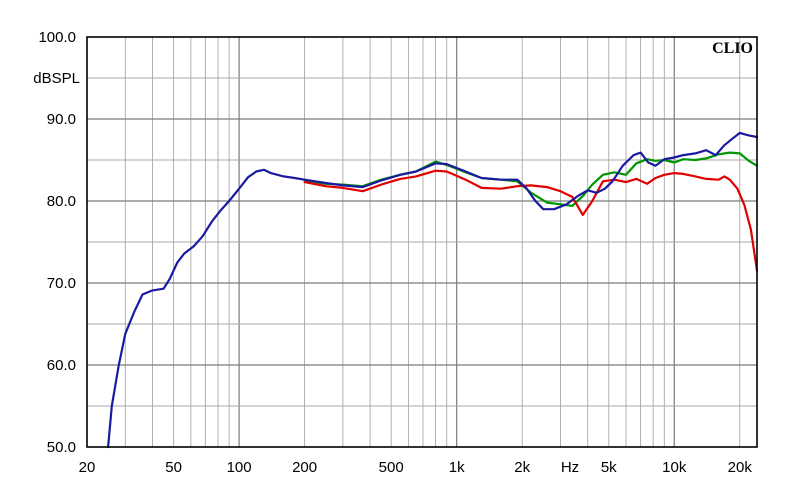  Describe the element at coordinates (732, 48) in the screenshot. I see `clio-brand-label: CLIO` at that location.